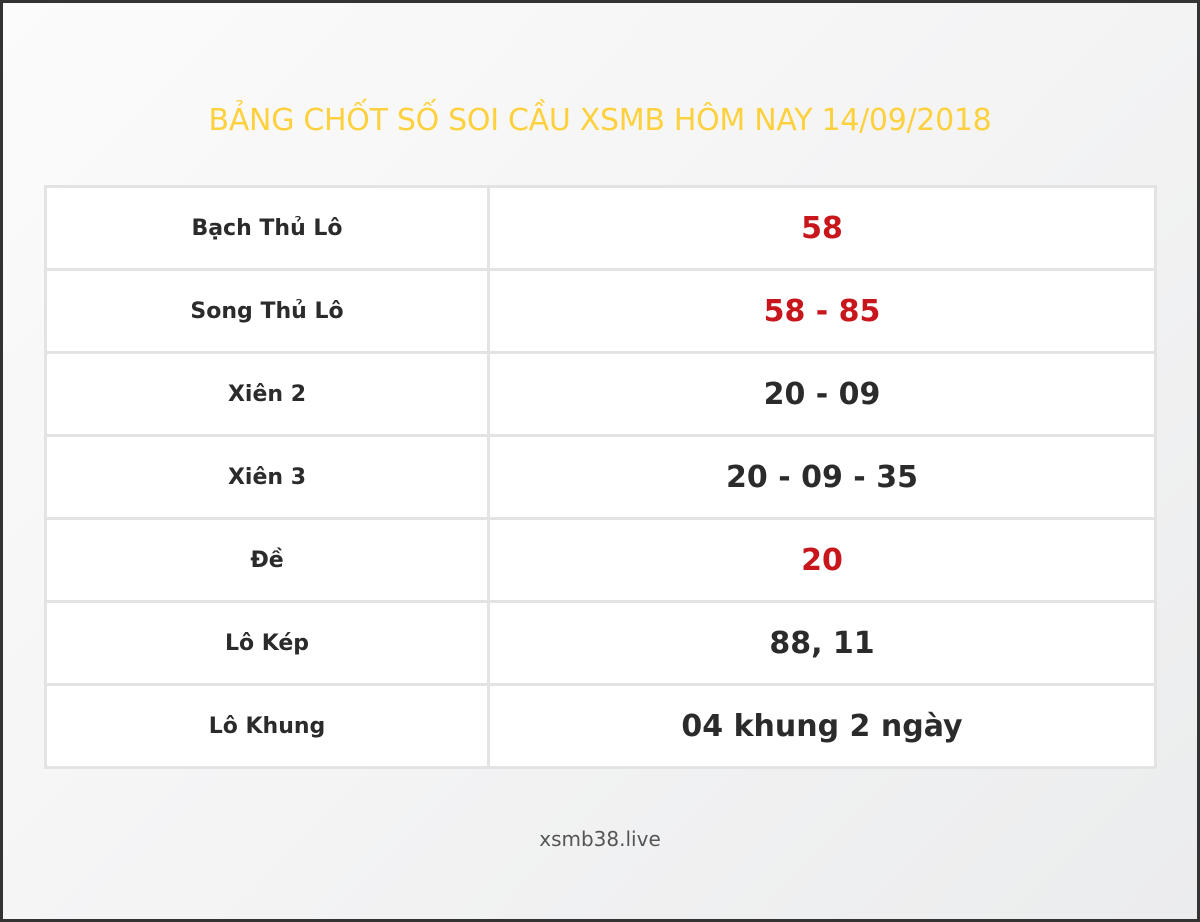 This screenshot has height=922, width=1200. Describe the element at coordinates (822, 311) in the screenshot. I see `row-value: 58 - 85` at that location.